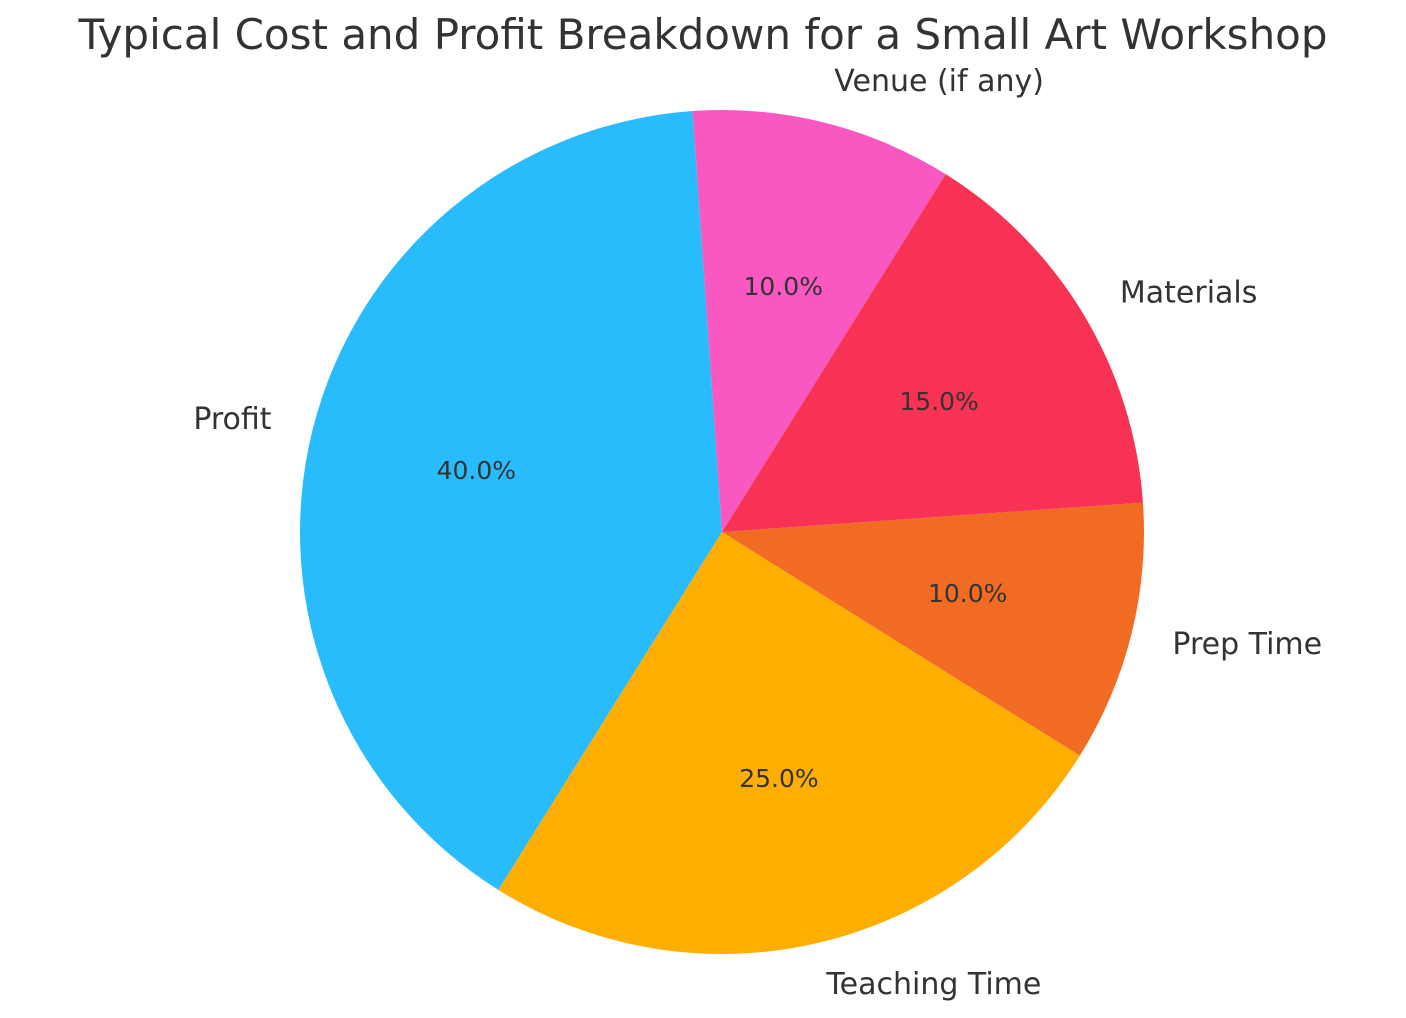 This screenshot has width=1406, height=1018. Describe the element at coordinates (967, 593) in the screenshot. I see `pct-label-prep-time: 10.0%` at that location.